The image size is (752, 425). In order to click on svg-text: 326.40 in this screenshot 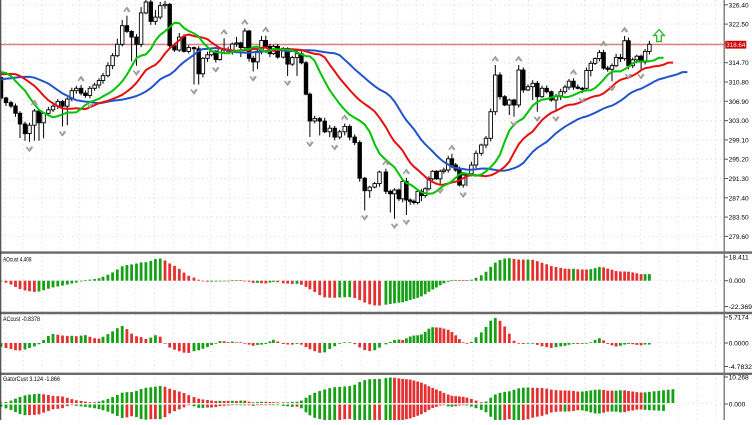, I will do `click(739, 5)`.